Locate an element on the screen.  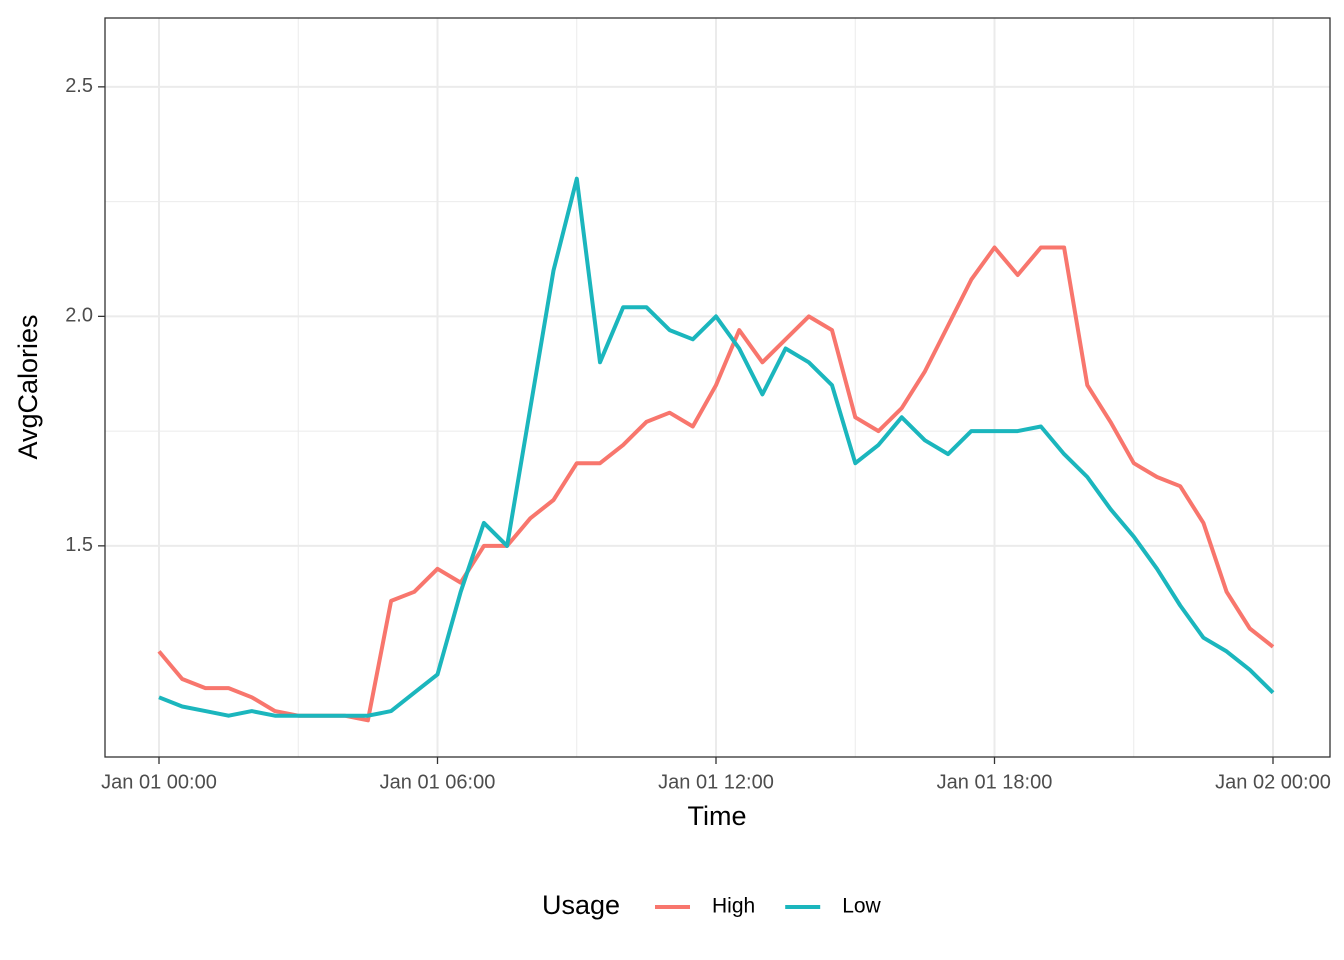
y-axis-title: AvgCalories is located at coordinates (28, 386).